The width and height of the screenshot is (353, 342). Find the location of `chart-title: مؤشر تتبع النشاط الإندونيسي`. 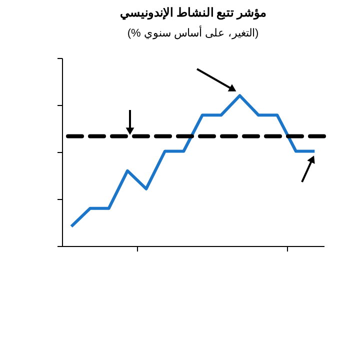

chart-title: مؤشر تتبع النشاط الإندونيسي is located at coordinates (193, 13).